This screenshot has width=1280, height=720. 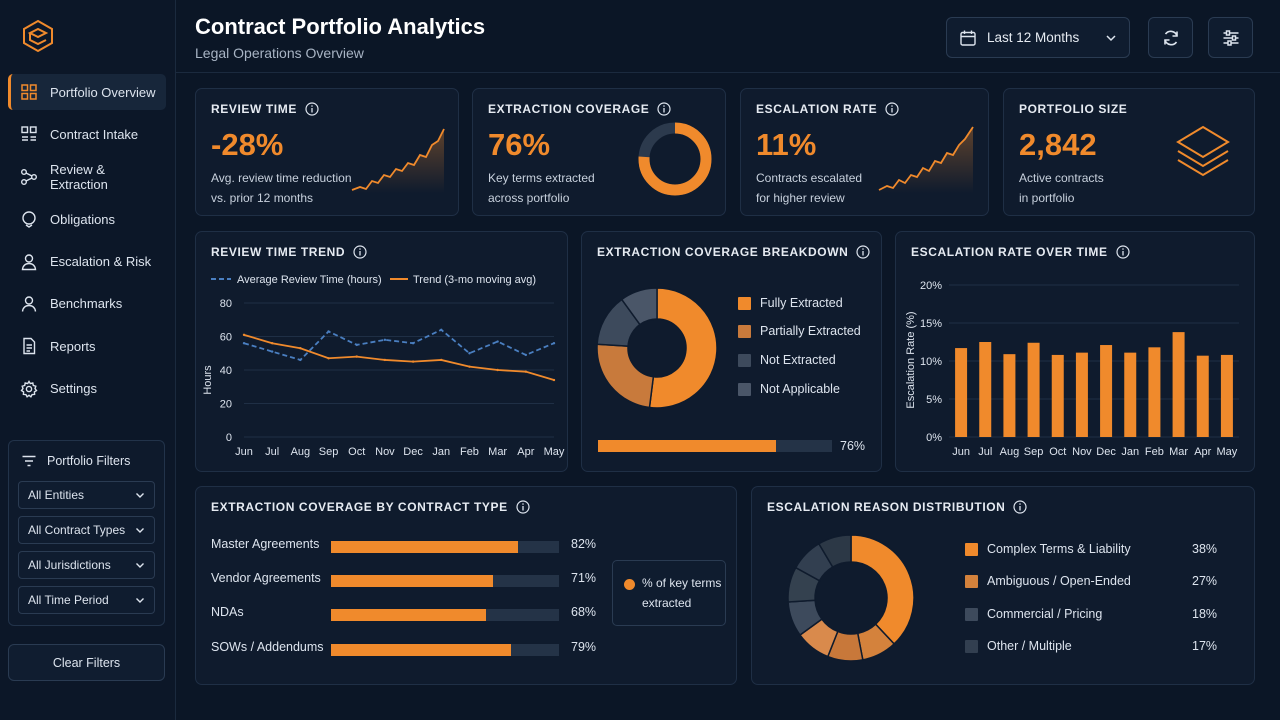 What do you see at coordinates (86, 530) in the screenshot?
I see `contract-type-select: All Contract Types` at bounding box center [86, 530].